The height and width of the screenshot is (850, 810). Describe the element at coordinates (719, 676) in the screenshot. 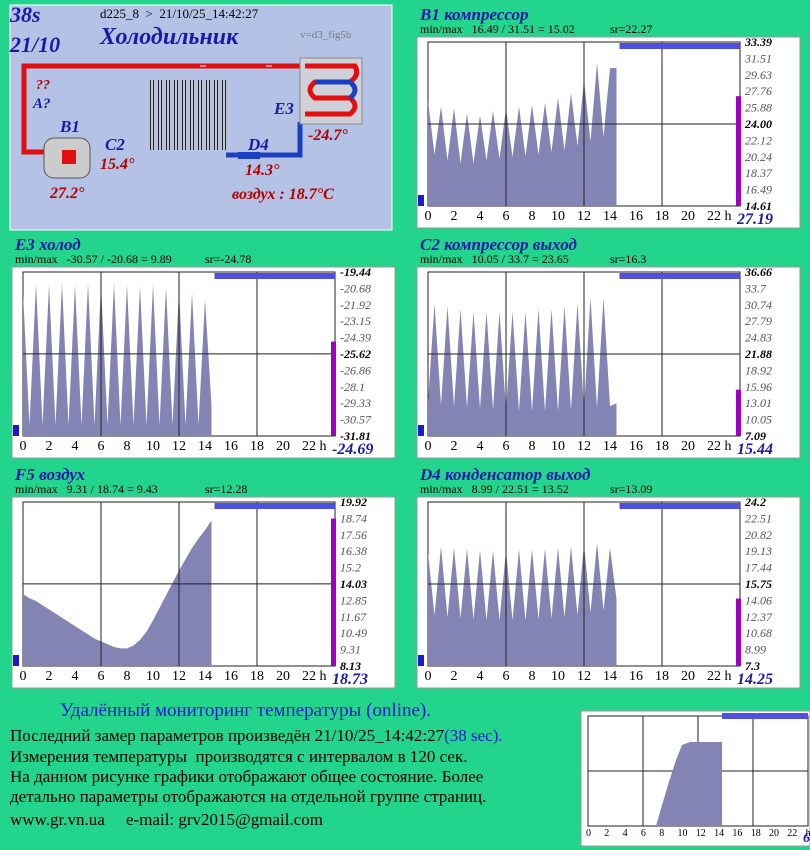

I see `x-tick-label: 22 h` at that location.